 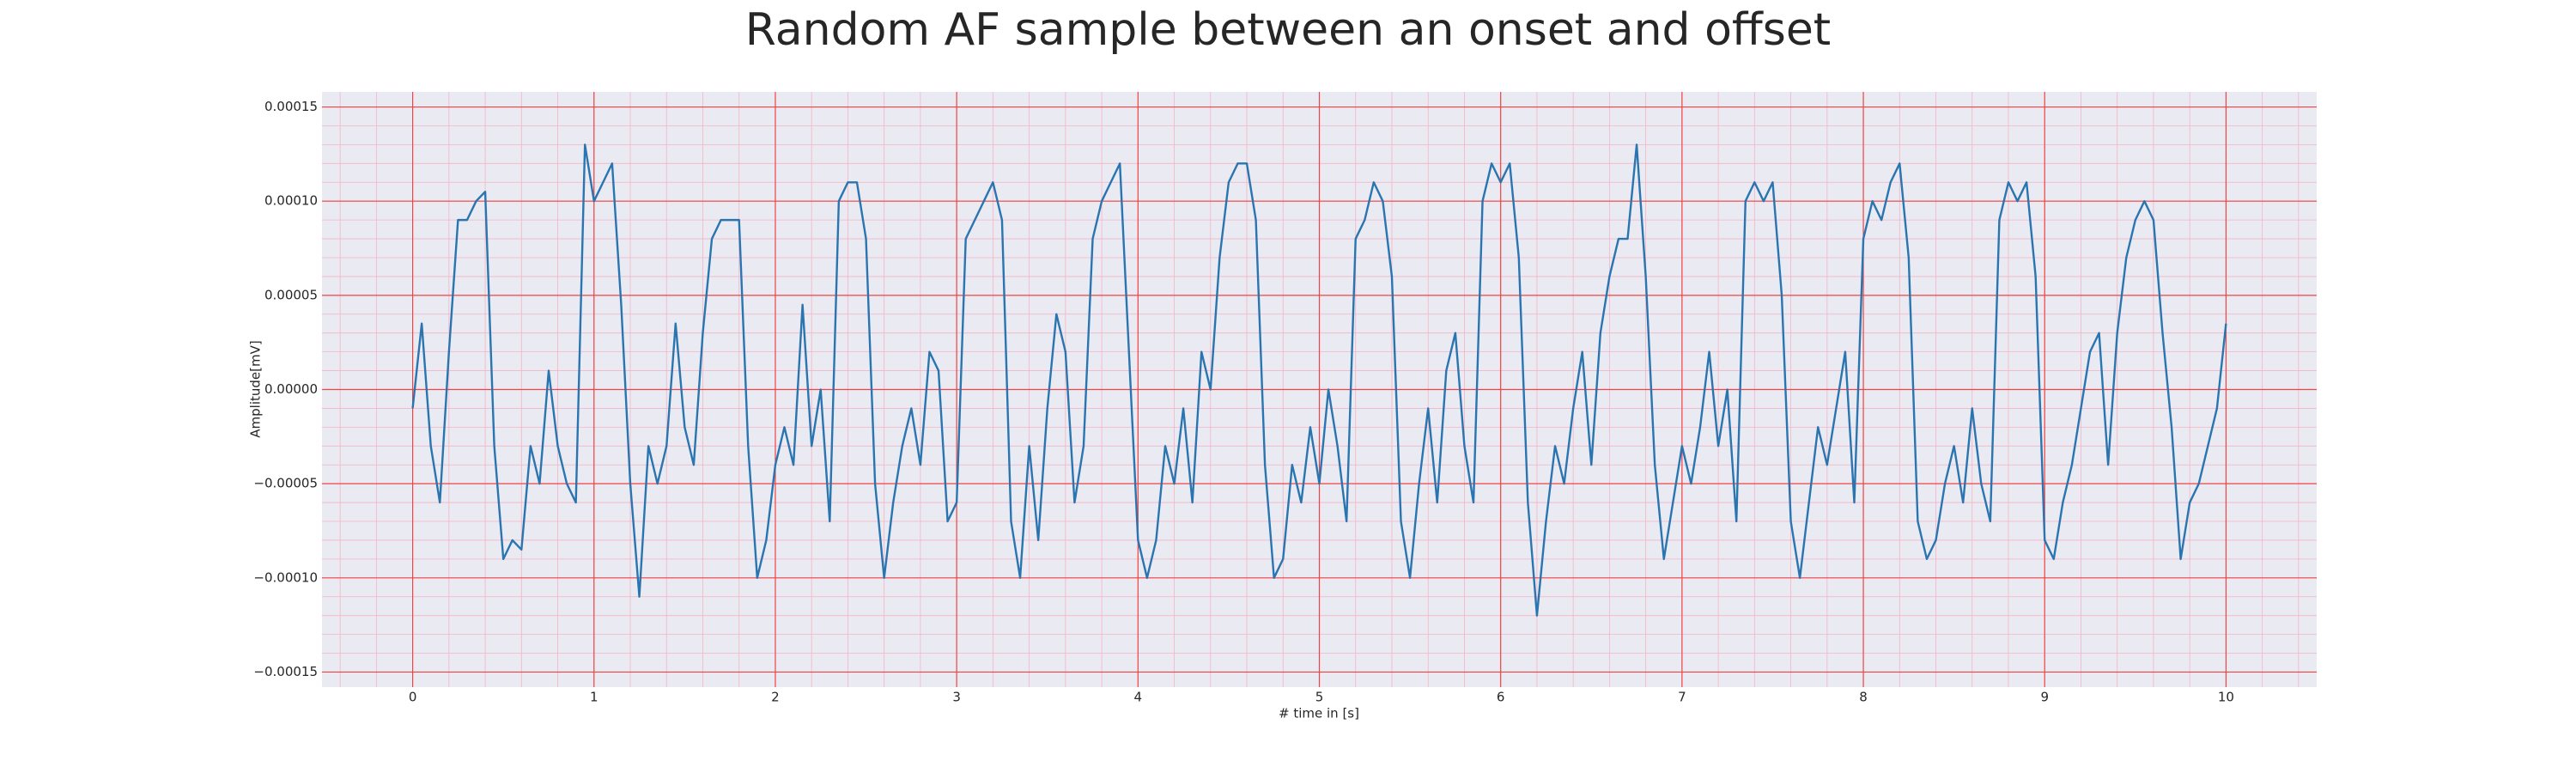 I want to click on x-tick-label: 7, so click(x=1682, y=697).